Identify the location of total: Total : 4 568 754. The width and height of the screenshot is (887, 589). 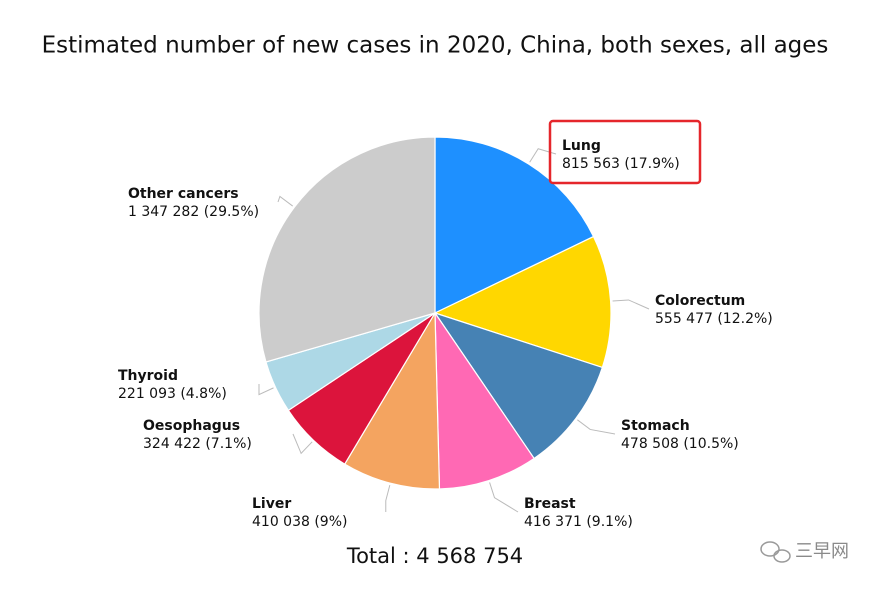
(434, 556).